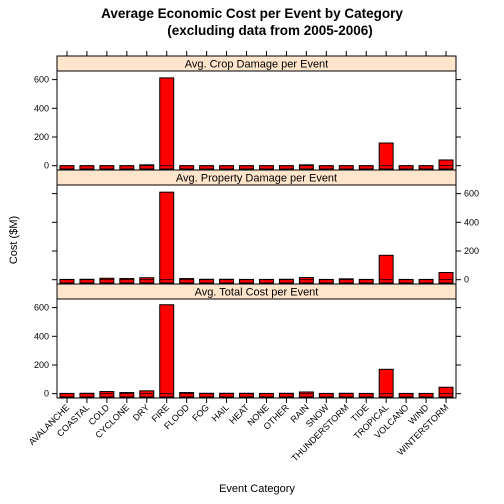  What do you see at coordinates (256, 65) in the screenshot?
I see `panel-title: Avg. Crop Damage per Event` at bounding box center [256, 65].